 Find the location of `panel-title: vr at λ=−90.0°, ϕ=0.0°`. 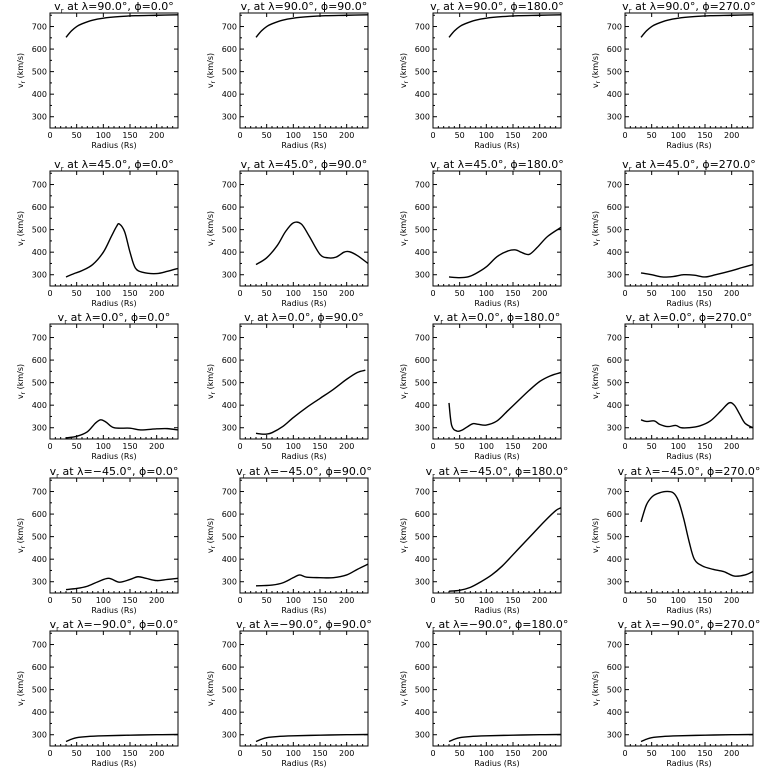

panel-title: vr at λ=−90.0°, ϕ=0.0° is located at coordinates (114, 625).